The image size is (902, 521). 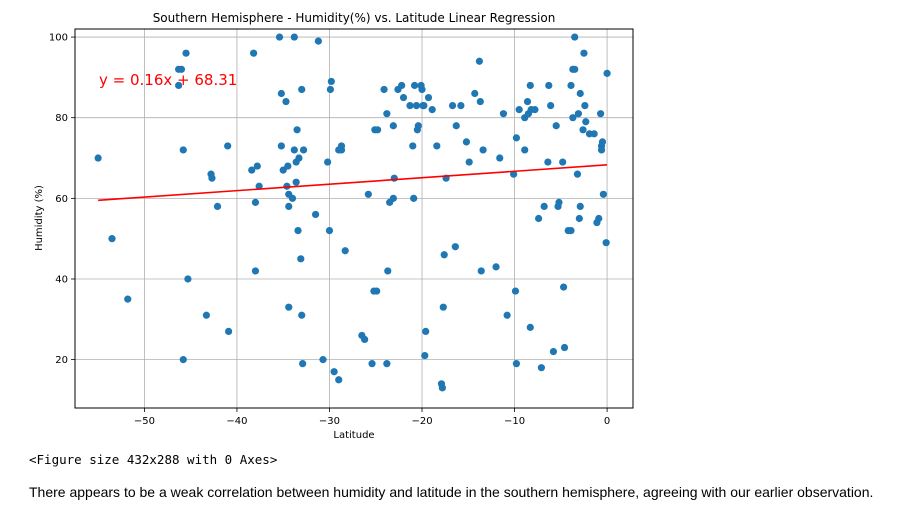 What do you see at coordinates (61, 118) in the screenshot?
I see `y-tick-label: 80` at bounding box center [61, 118].